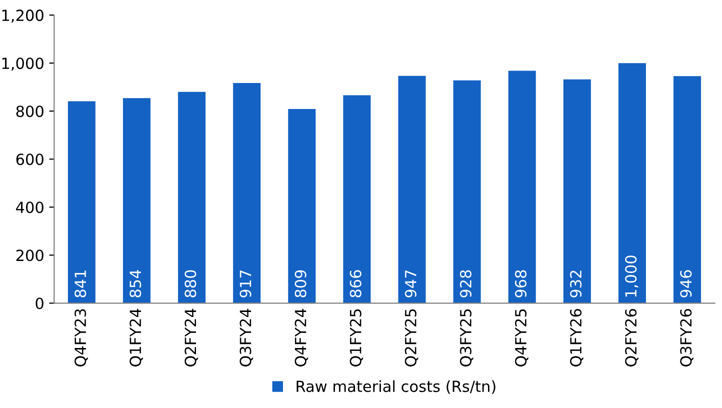 This screenshot has width=722, height=408. Describe the element at coordinates (191, 337) in the screenshot. I see `x-tick-label: Q2FY24` at that location.